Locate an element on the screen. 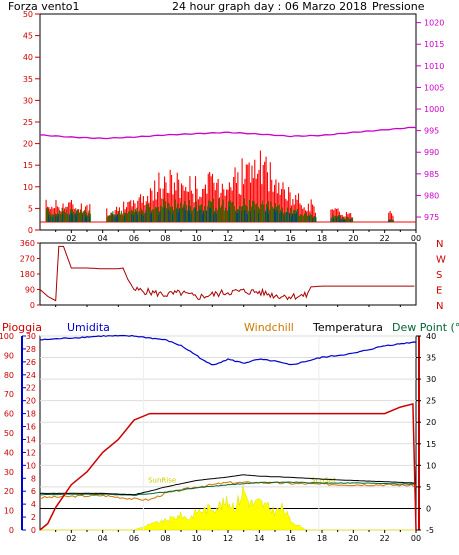 The height and width of the screenshot is (555, 459). temperature-line is located at coordinates (228, 485).